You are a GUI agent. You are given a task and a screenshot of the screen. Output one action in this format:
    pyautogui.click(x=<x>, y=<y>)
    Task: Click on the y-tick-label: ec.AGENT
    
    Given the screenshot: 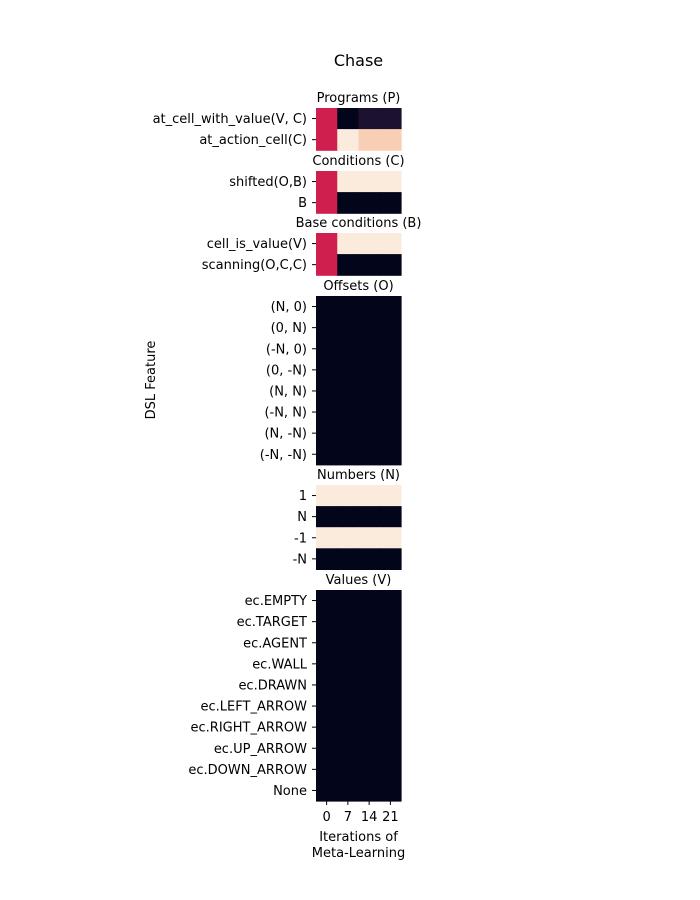 What is the action you would take?
    pyautogui.click(x=275, y=643)
    